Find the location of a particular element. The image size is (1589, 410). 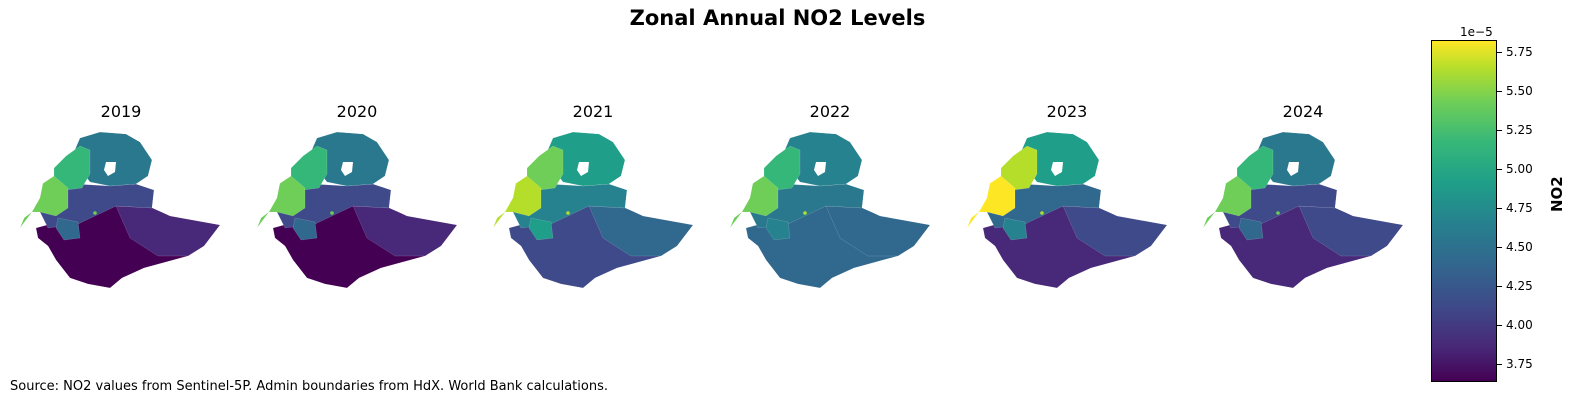

colorbar-exponent: 1e−5 is located at coordinates (1476, 32).